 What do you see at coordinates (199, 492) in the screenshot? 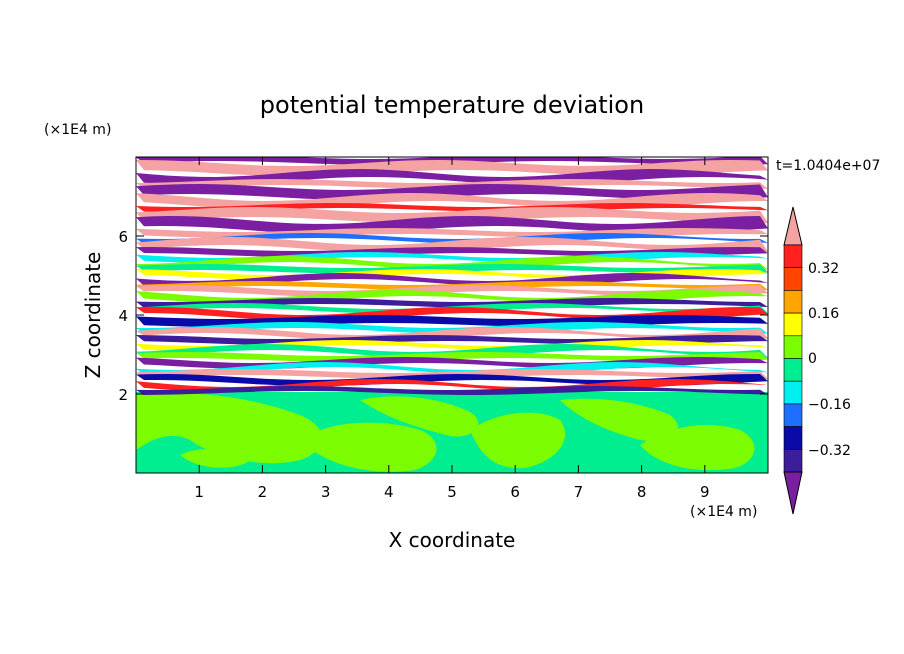
I see `x-tick-label: 1` at bounding box center [199, 492].